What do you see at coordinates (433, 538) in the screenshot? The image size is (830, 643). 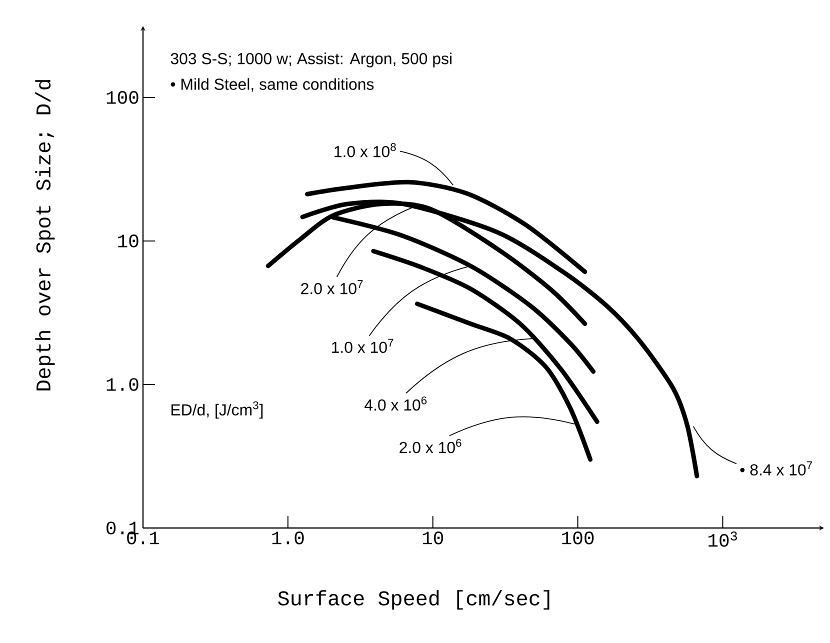 I see `x-tick-label: 10` at bounding box center [433, 538].